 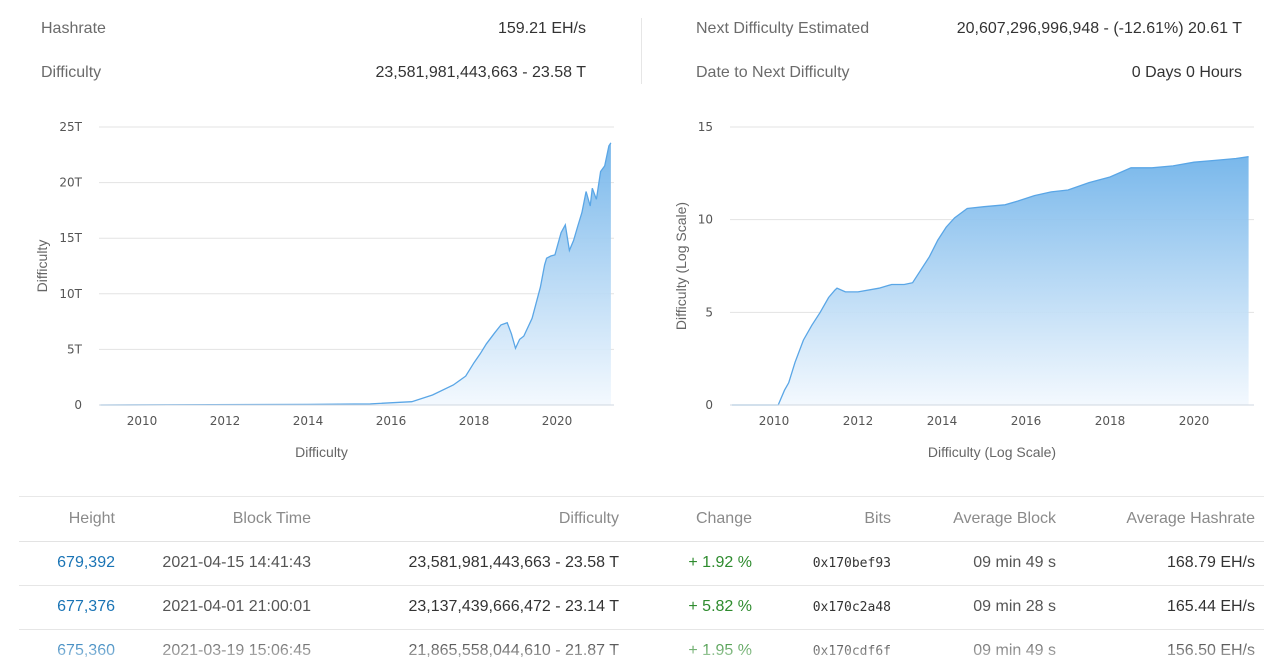 I want to click on average-hashrate-cell: 168.79 EH/s, so click(x=1164, y=563).